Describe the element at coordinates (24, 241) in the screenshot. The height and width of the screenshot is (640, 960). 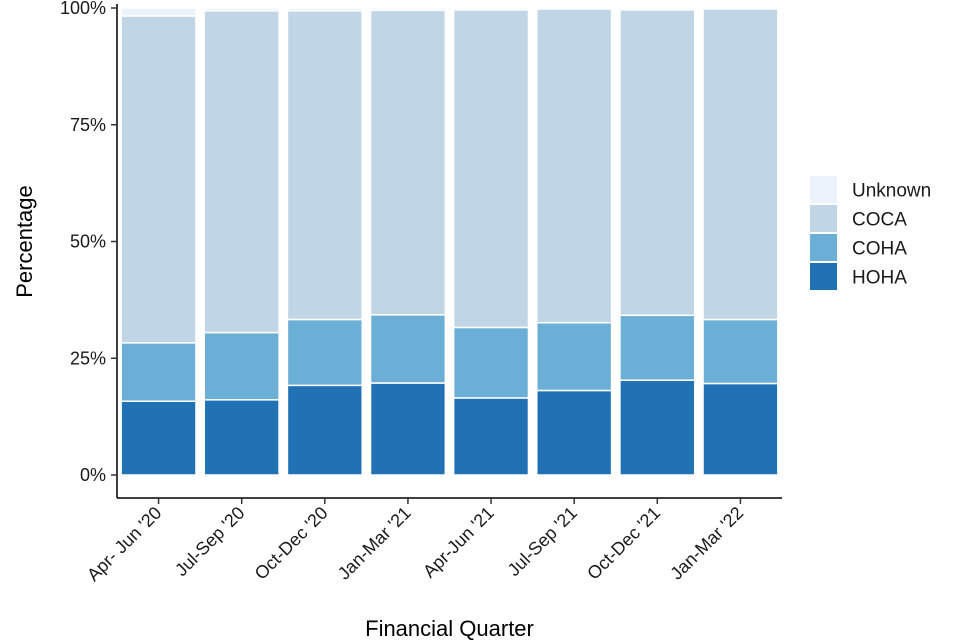
I see `y-axis-title: Percentage` at that location.